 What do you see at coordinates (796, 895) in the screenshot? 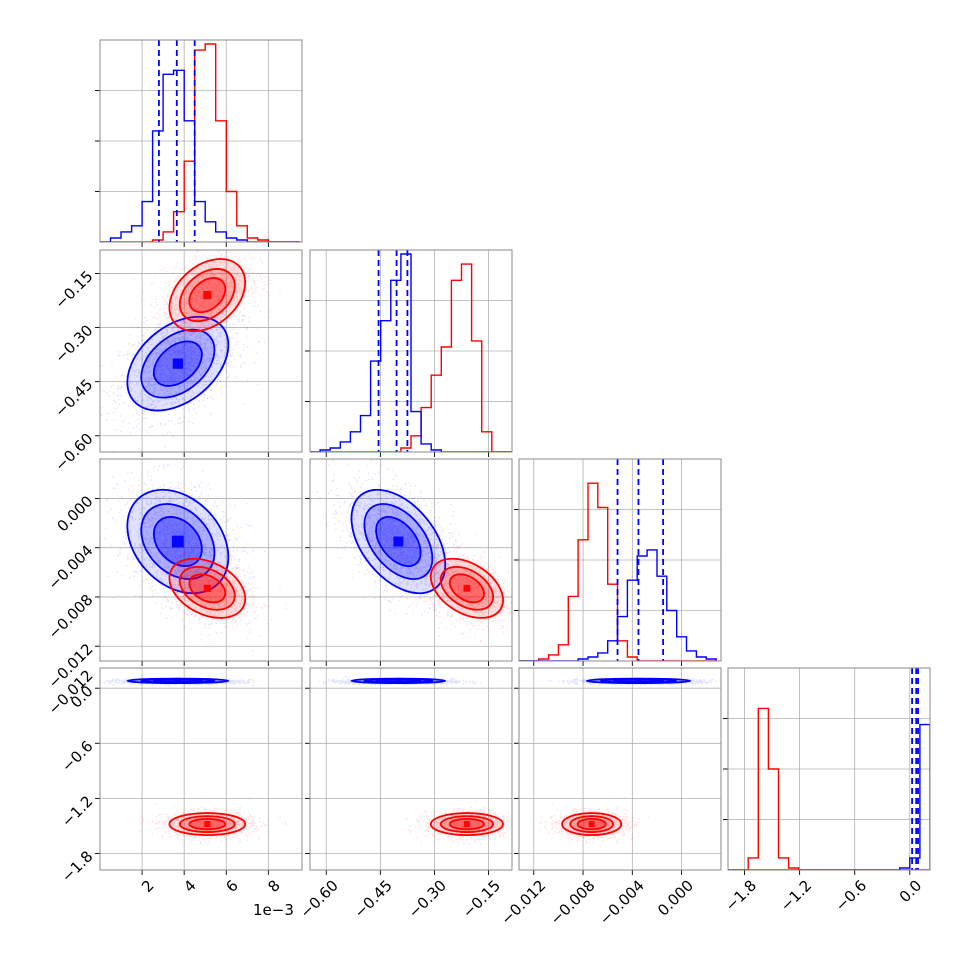
I see `x-tick-label: −1.2` at bounding box center [796, 895].